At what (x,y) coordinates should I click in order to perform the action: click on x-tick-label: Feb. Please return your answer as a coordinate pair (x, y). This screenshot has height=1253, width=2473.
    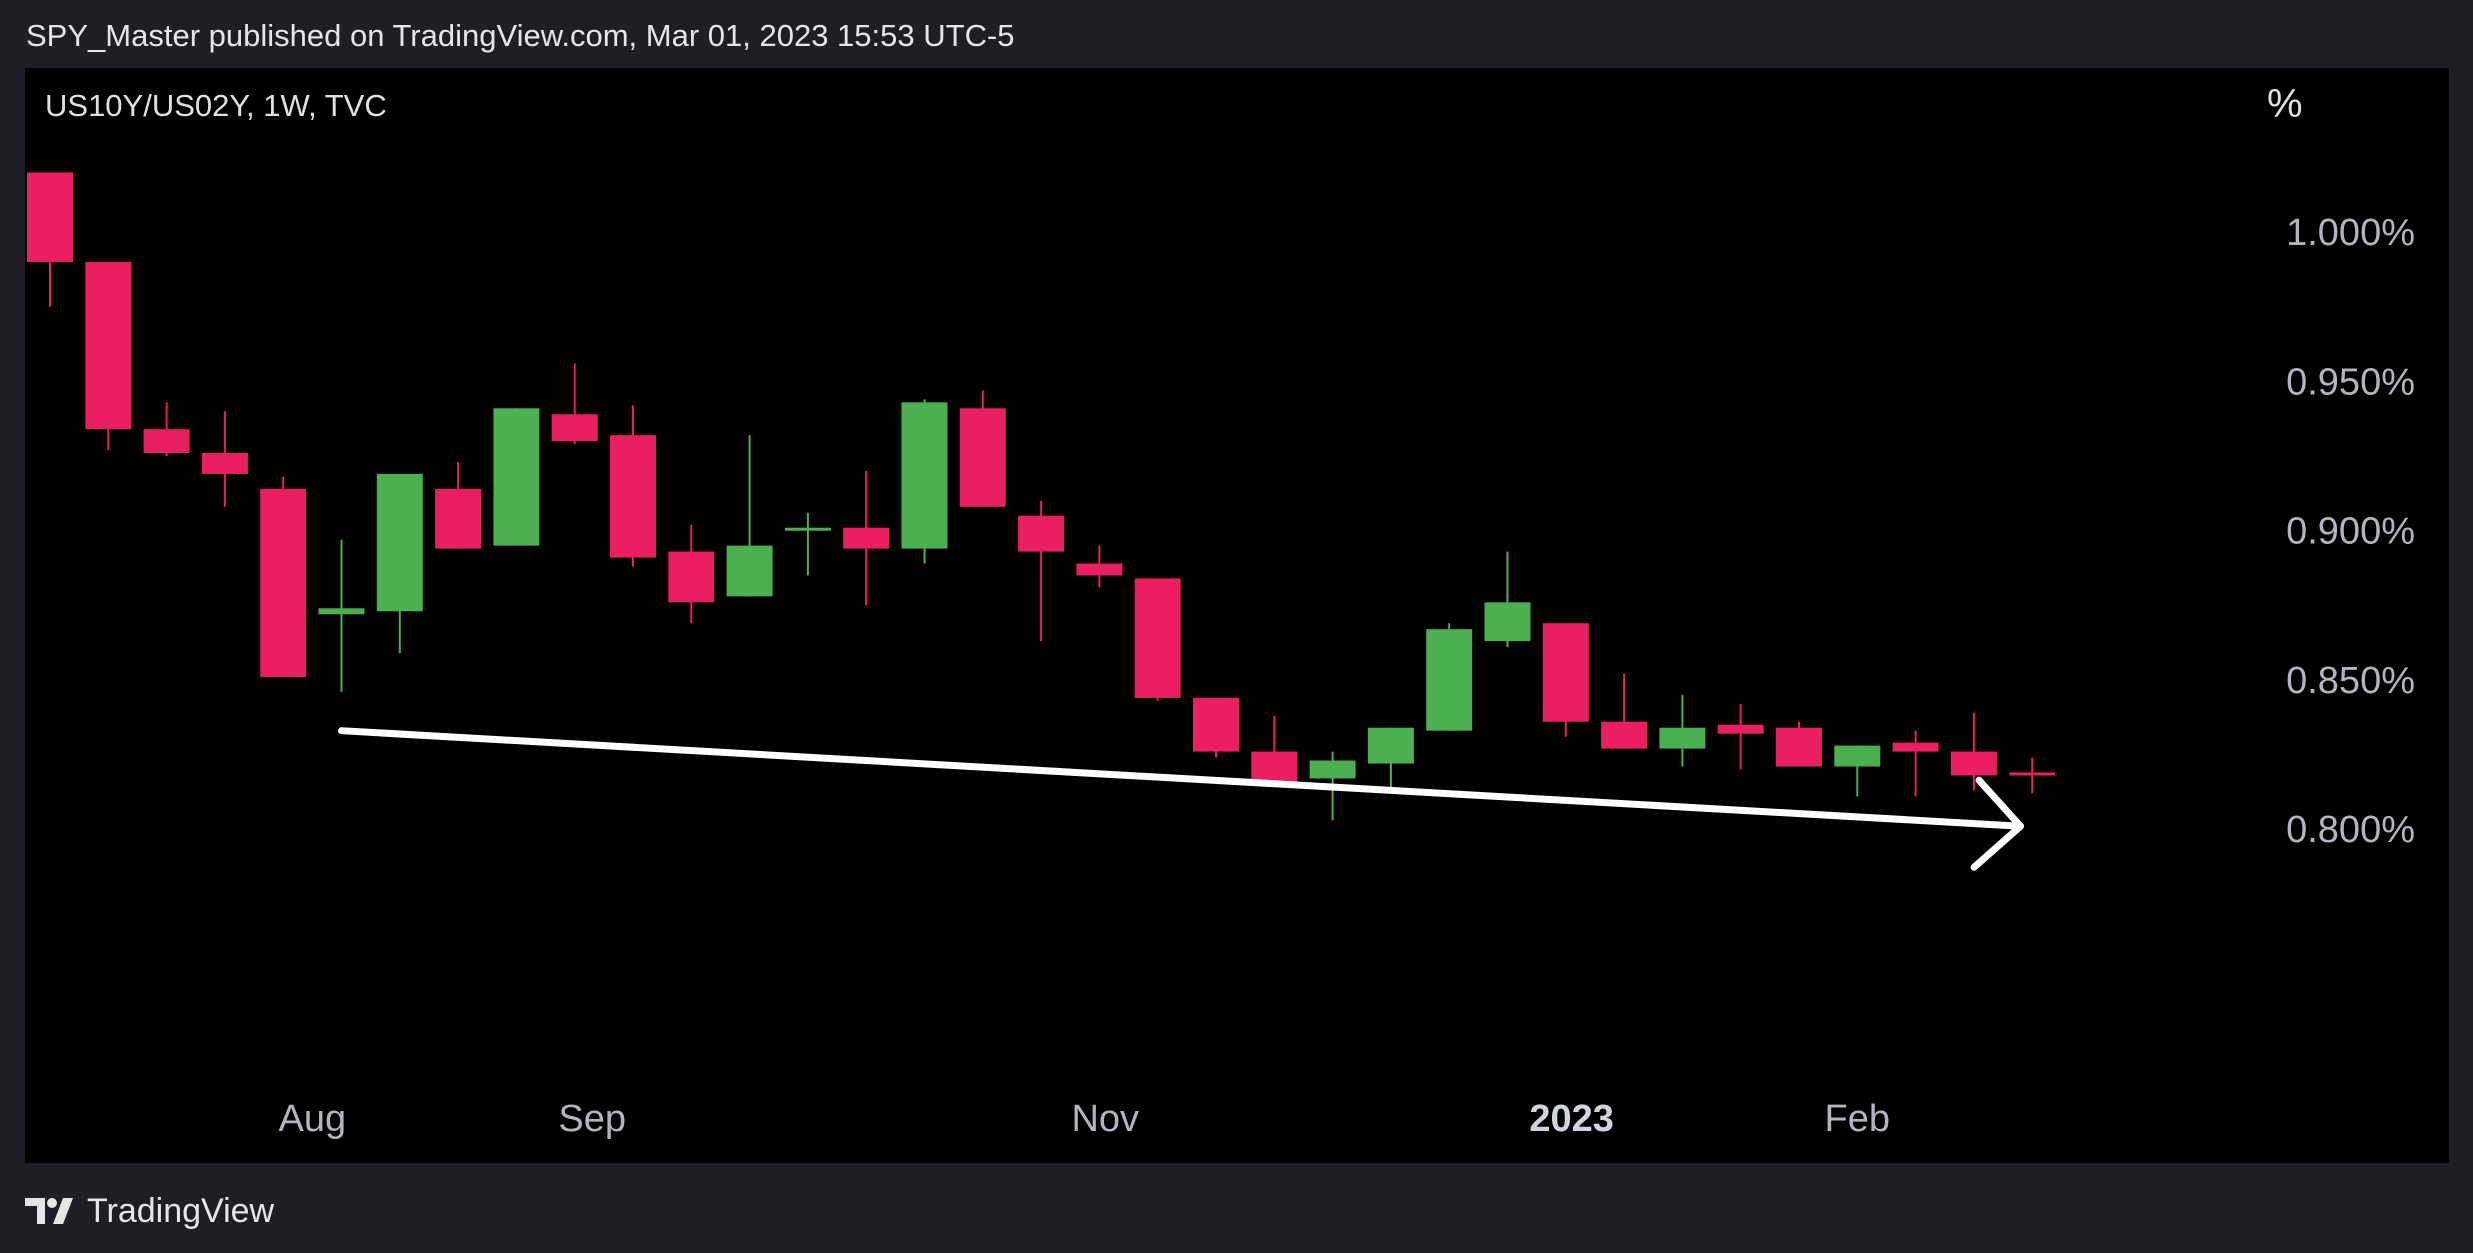
    Looking at the image, I should click on (1857, 1119).